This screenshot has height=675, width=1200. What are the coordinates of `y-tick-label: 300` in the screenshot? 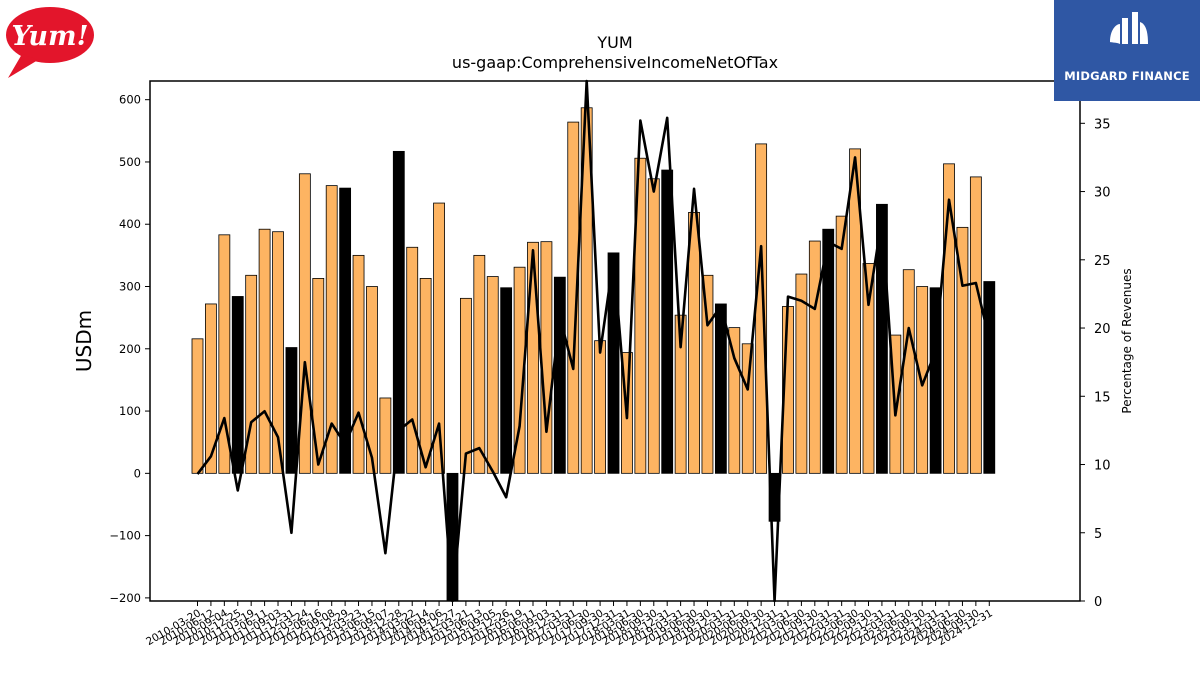 It's located at (130, 287).